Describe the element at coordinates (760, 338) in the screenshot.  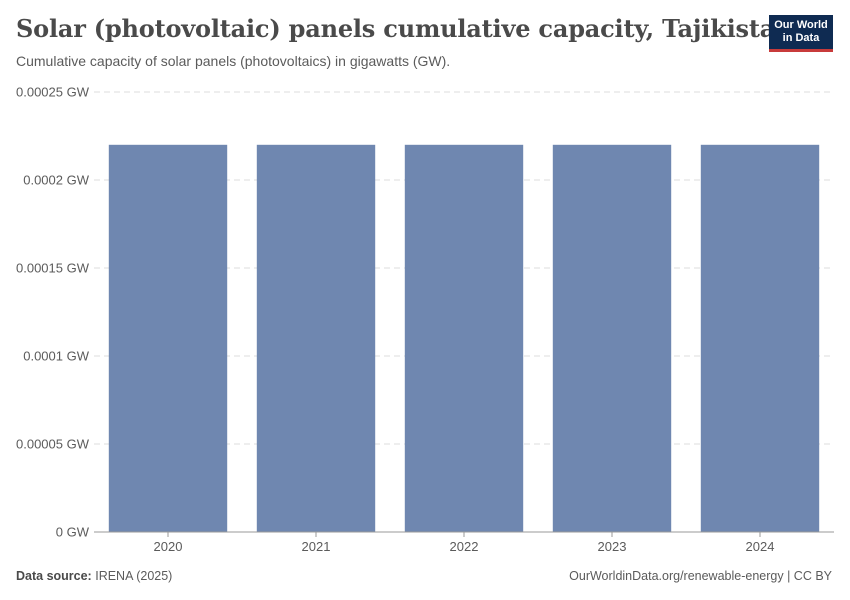
I see `bar-2024` at that location.